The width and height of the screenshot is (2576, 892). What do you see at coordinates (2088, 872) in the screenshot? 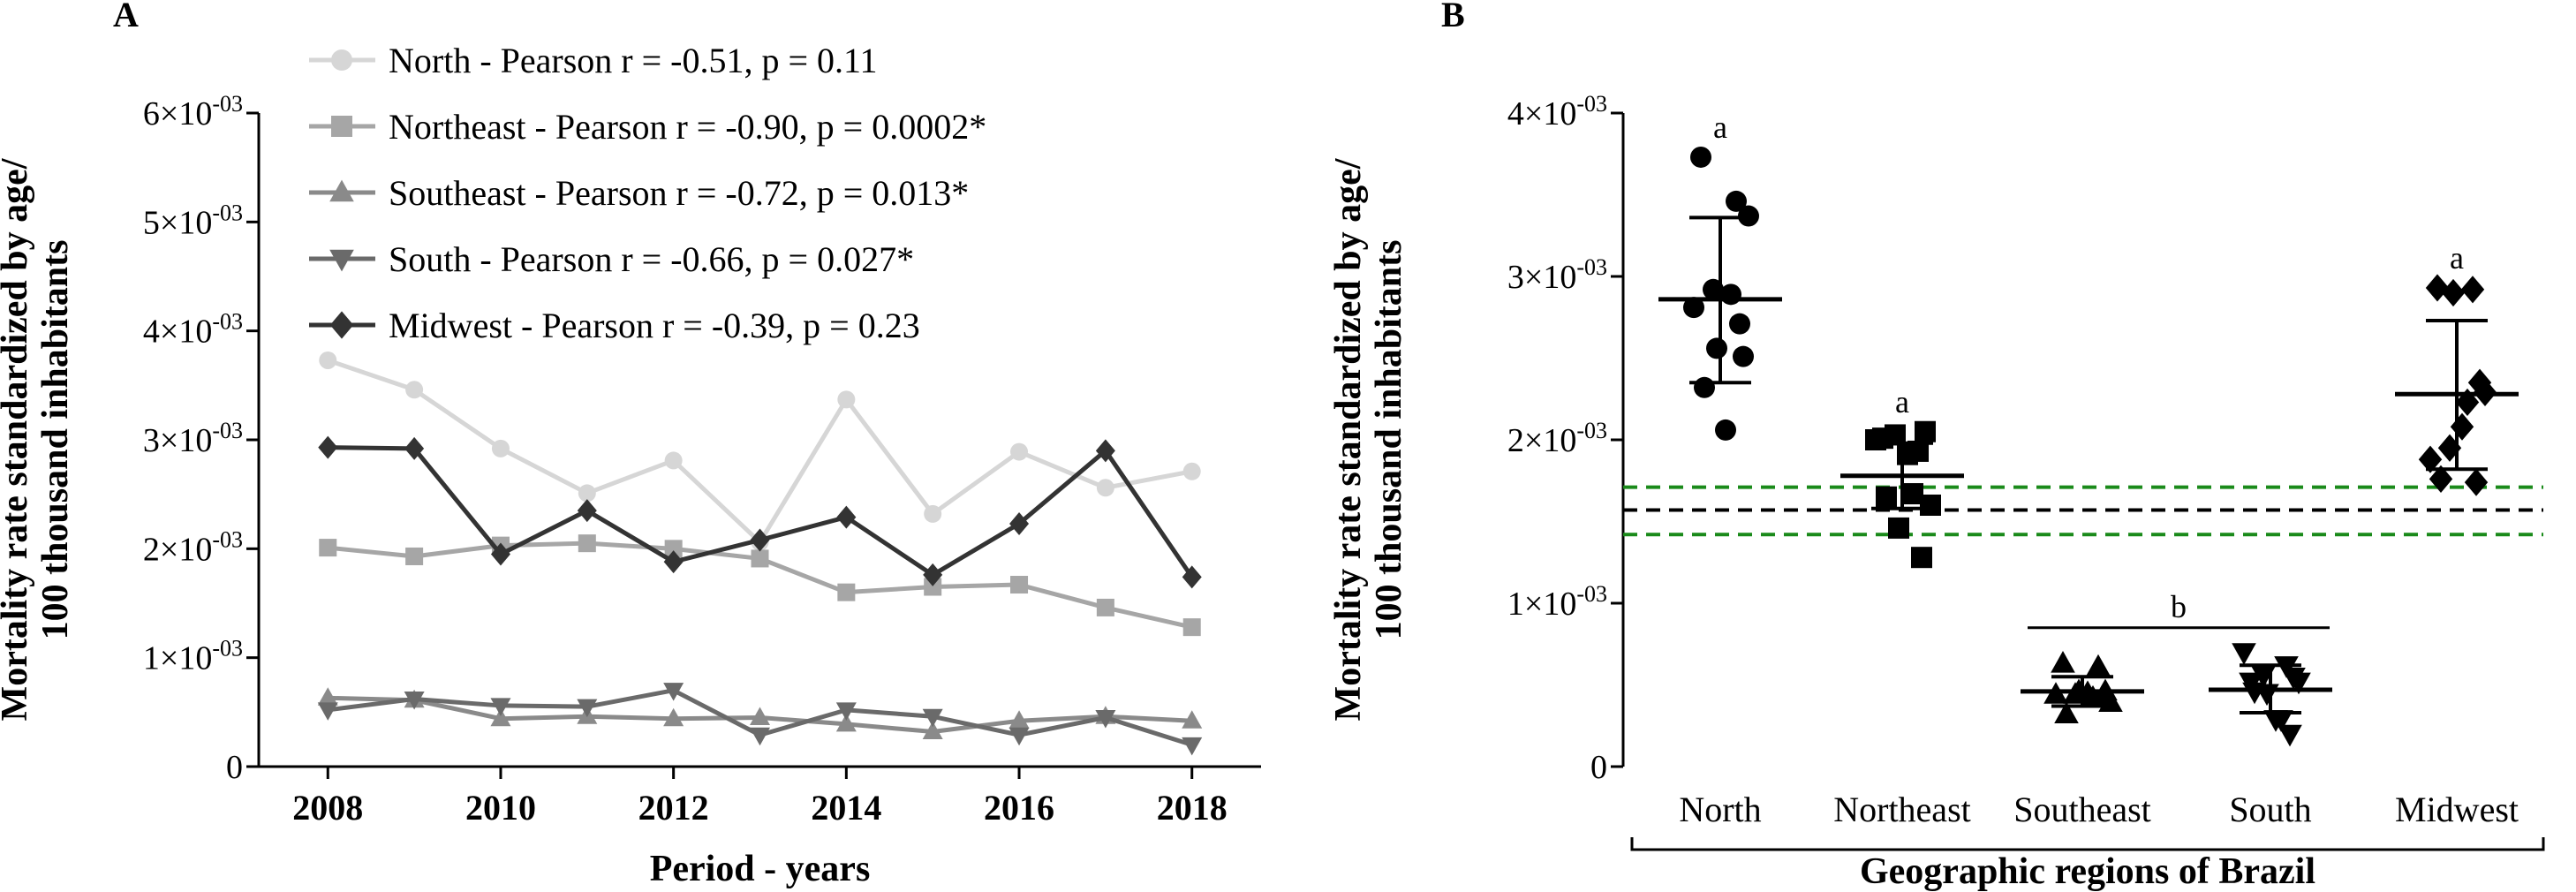
I see `x-axis-label-b: Geographic regions of Brazil` at bounding box center [2088, 872].